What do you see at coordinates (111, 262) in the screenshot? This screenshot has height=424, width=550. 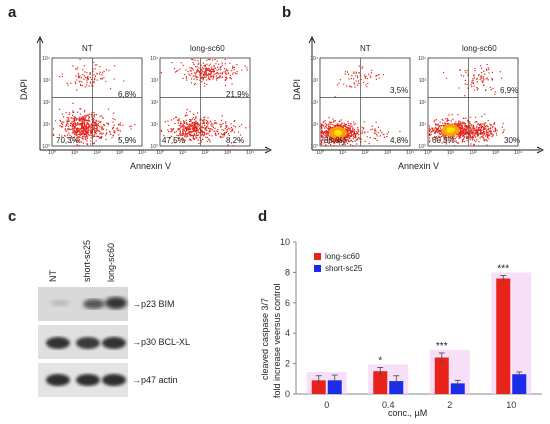 I see `blot-lane-long-sc60: long-sc60` at bounding box center [111, 262].